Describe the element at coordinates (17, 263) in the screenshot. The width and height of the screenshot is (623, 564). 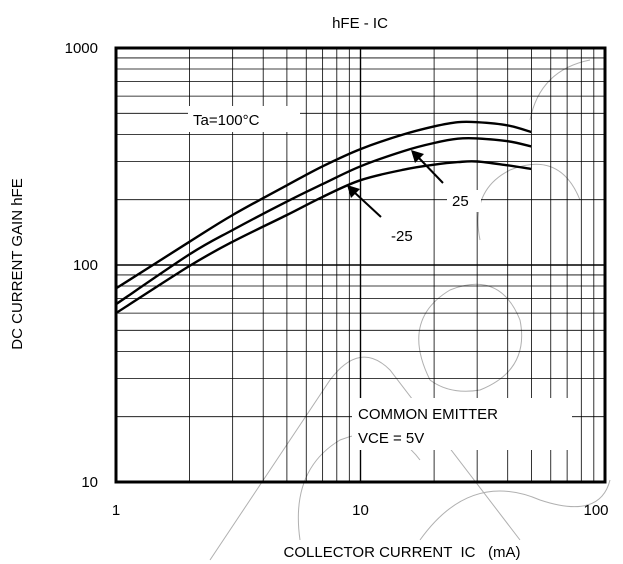
I see `y-axis-label: DC CURRENT GAIN hFE` at that location.